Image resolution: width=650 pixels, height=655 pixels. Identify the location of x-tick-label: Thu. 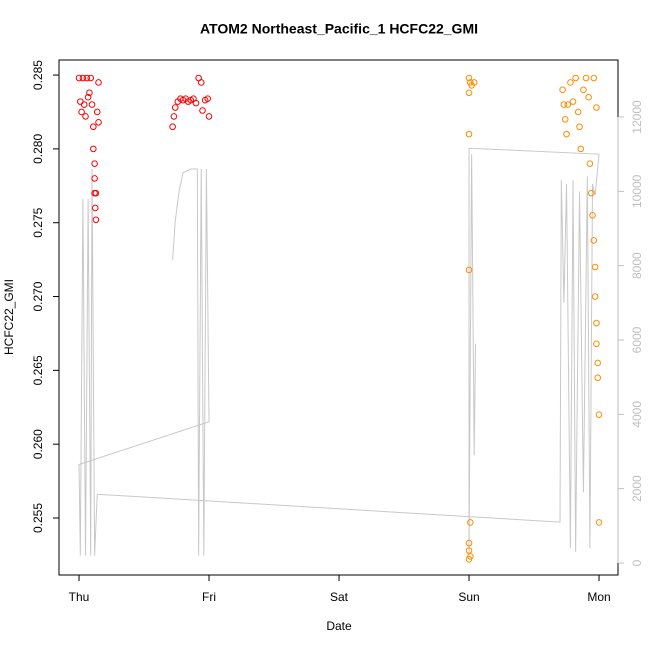
(79, 597).